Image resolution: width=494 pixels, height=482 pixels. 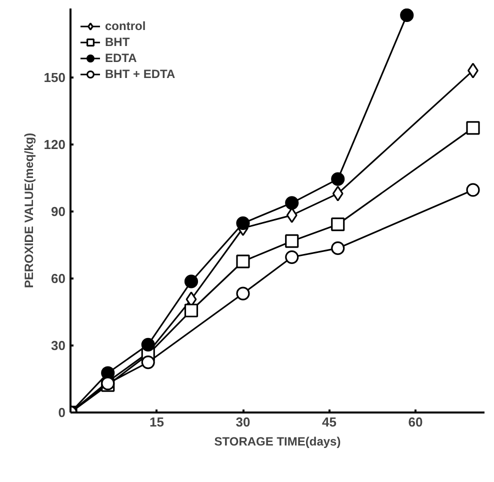 I want to click on x-tick-label: 45, so click(x=329, y=422).